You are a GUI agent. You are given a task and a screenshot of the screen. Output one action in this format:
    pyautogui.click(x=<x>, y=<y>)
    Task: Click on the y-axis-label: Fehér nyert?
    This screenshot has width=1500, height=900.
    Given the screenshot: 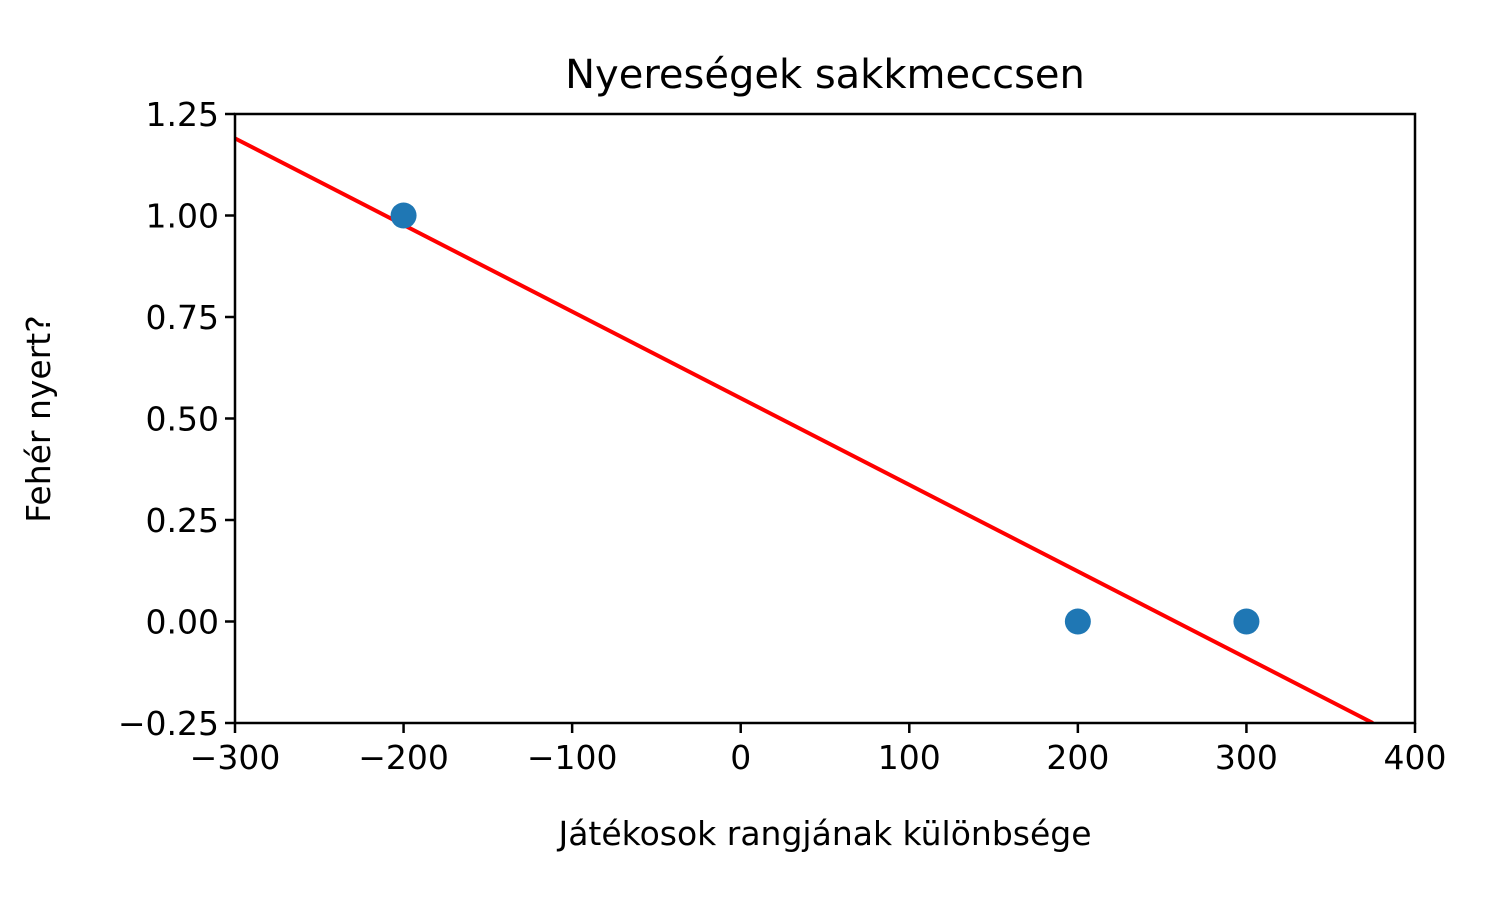 What is the action you would take?
    pyautogui.click(x=38, y=419)
    